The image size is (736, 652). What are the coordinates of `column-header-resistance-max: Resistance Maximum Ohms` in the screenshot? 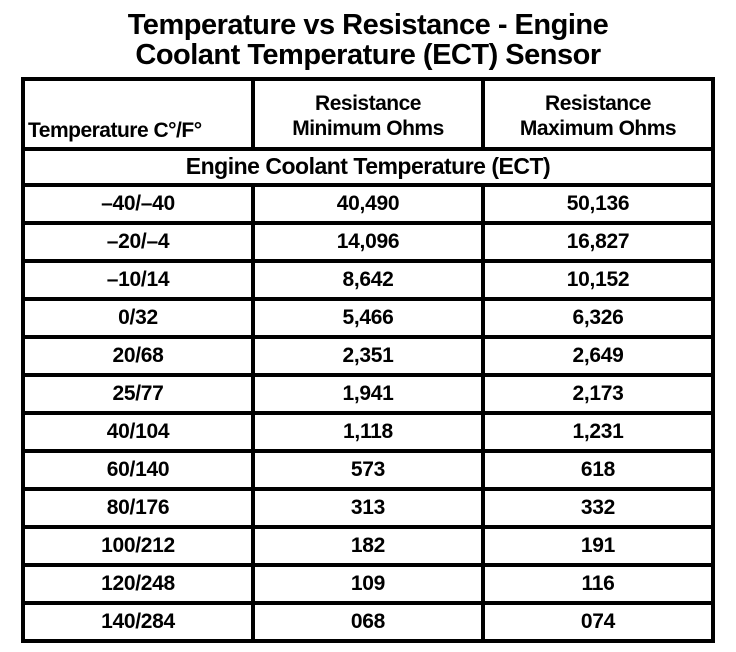 It's located at (598, 113).